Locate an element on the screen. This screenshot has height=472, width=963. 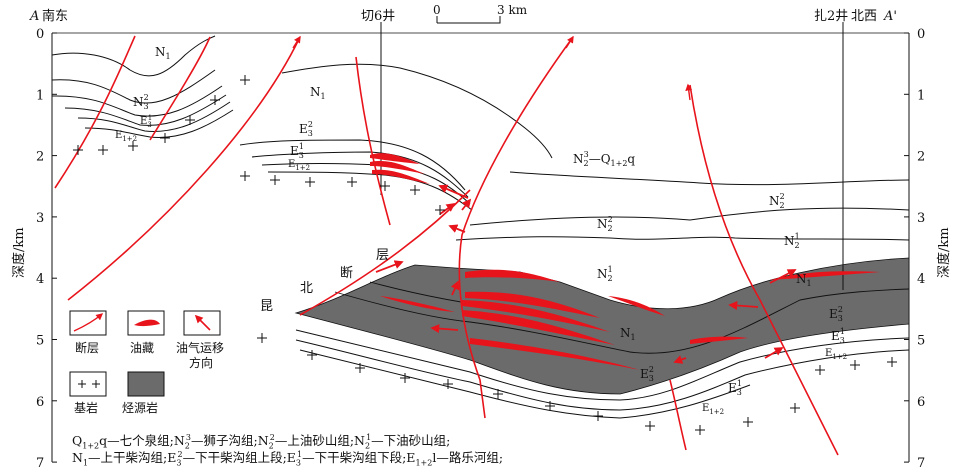
label-e12-basin: E1+2 is located at coordinates (713, 409).